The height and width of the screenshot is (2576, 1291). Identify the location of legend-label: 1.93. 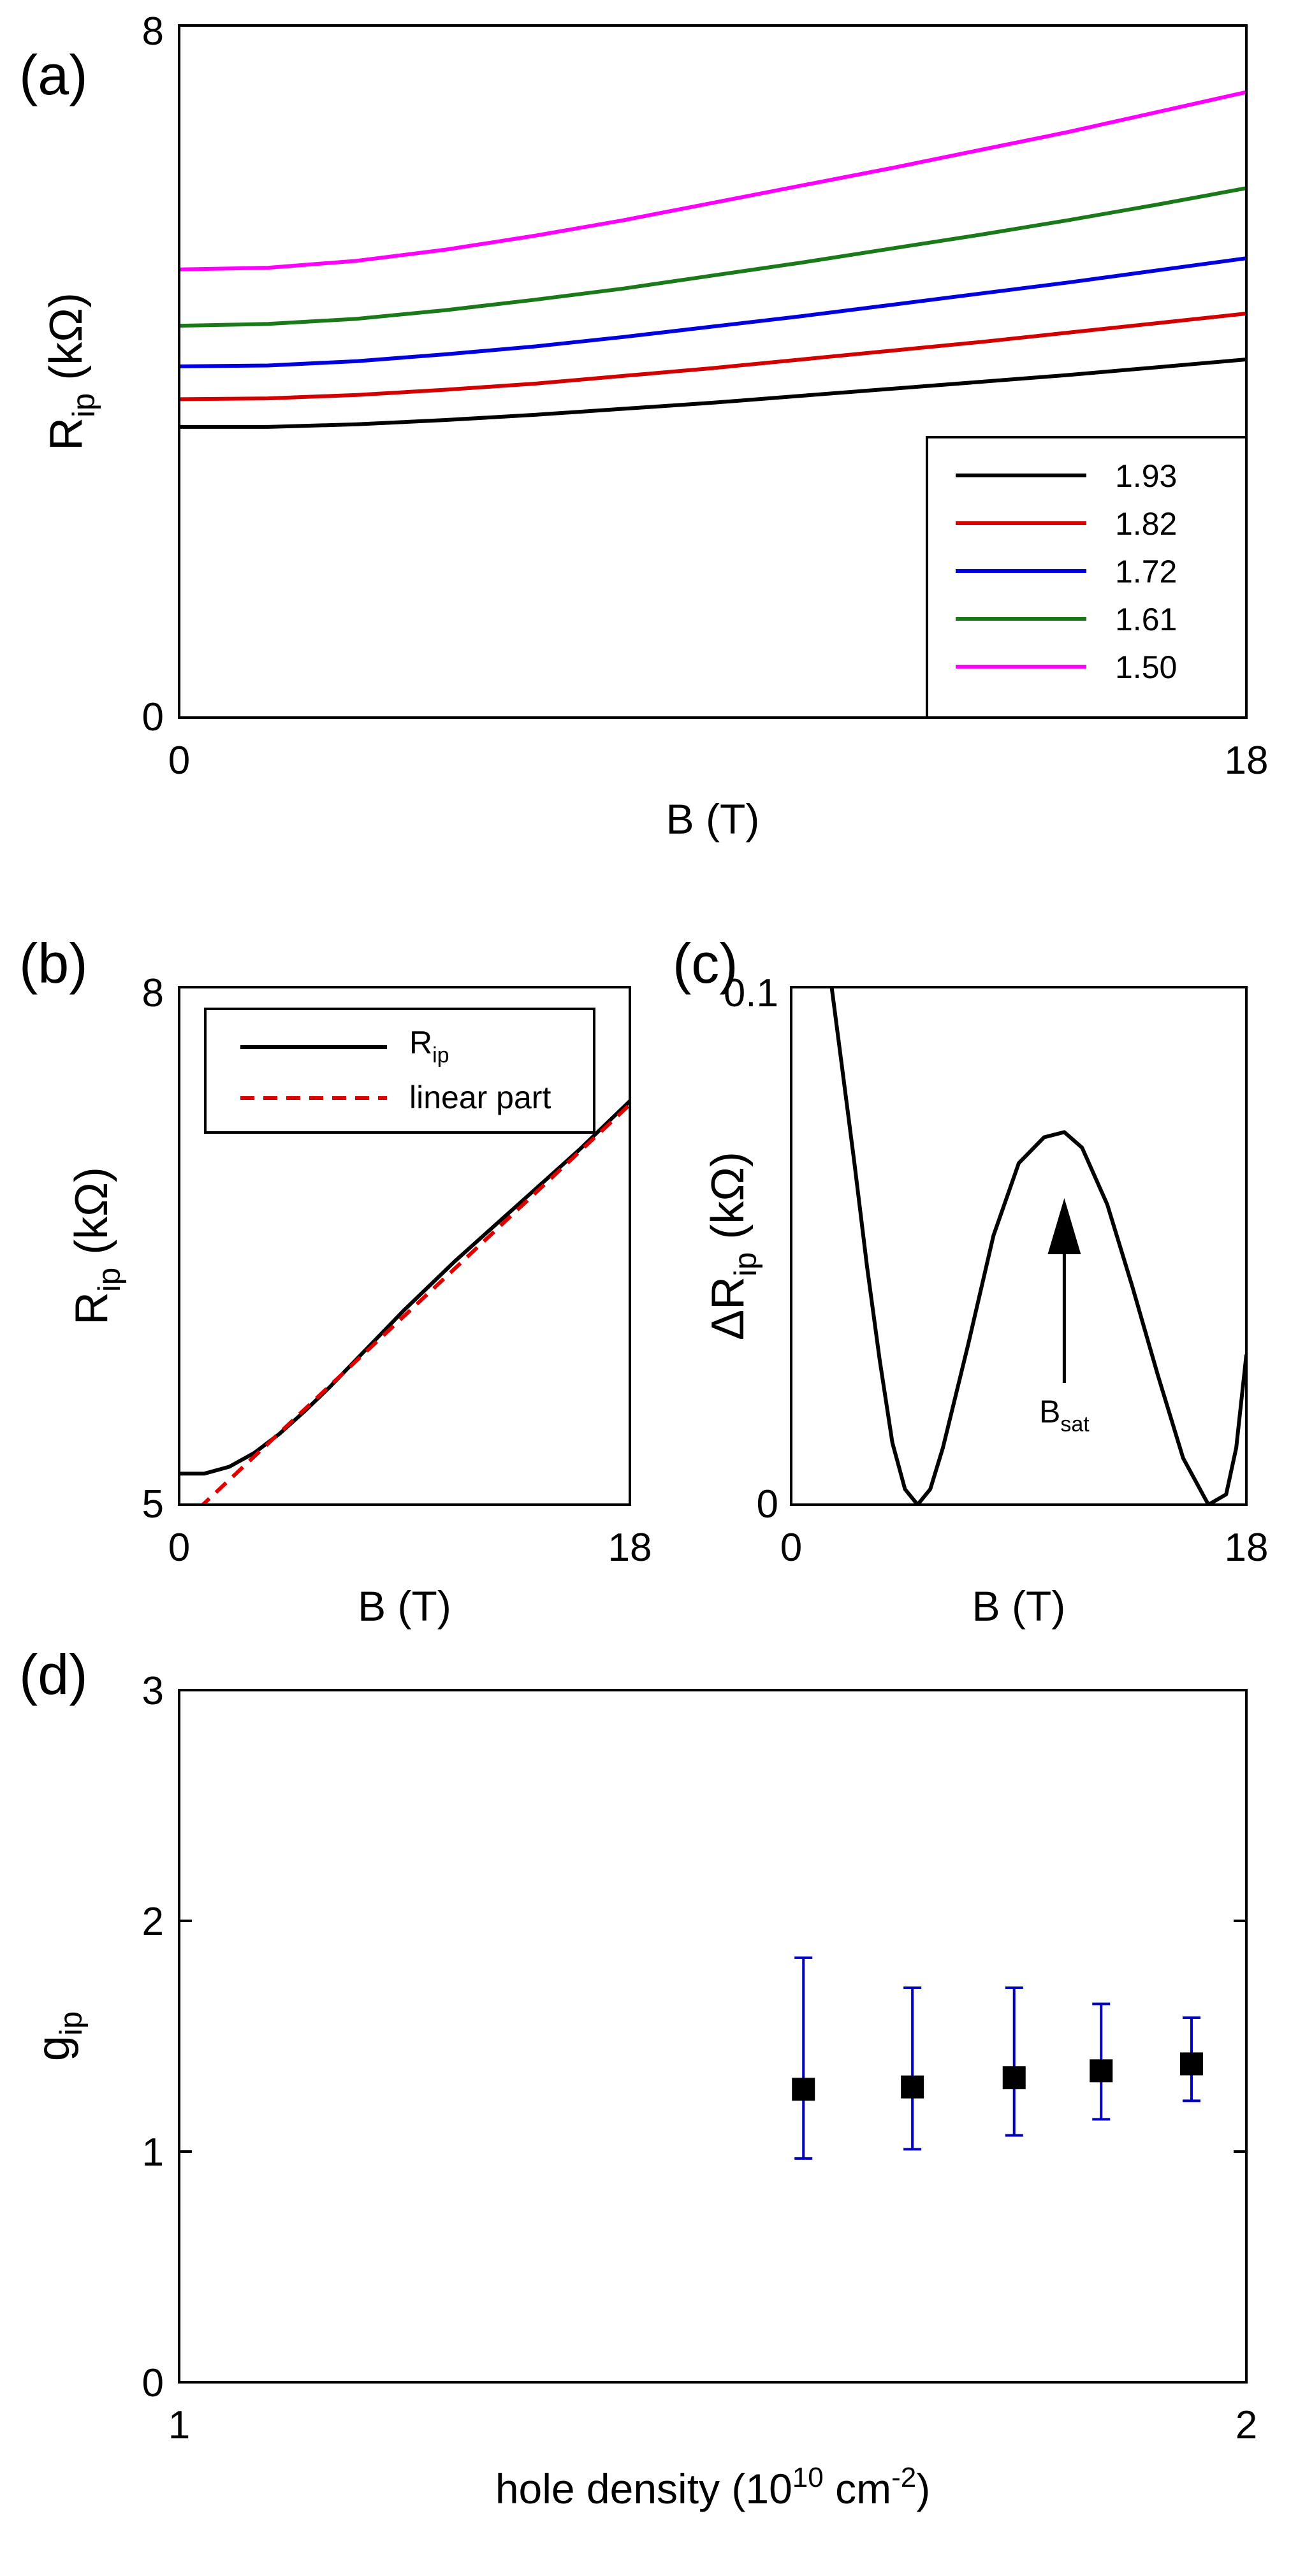
(1146, 476).